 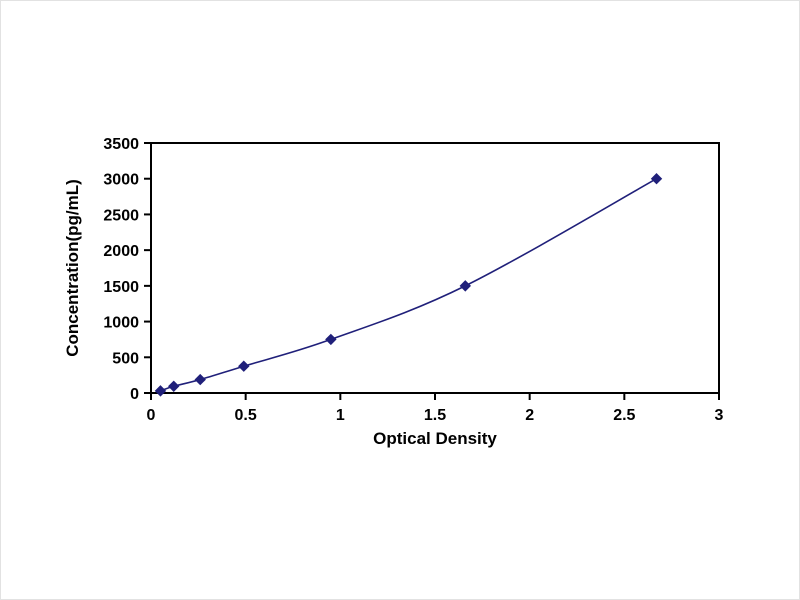 I want to click on y-tick-label: 500, so click(x=125, y=358).